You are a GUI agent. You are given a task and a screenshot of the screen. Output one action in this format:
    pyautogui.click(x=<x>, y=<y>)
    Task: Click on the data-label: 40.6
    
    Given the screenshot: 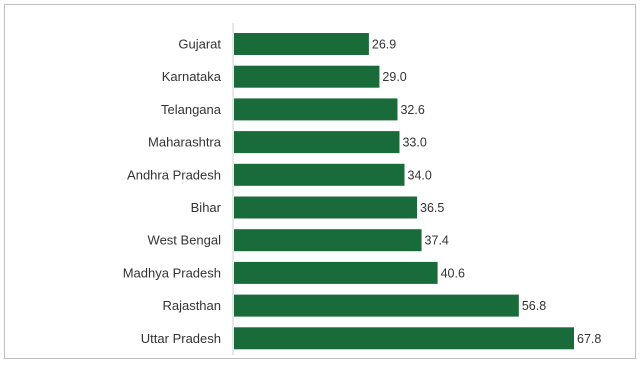 What is the action you would take?
    pyautogui.click(x=453, y=273)
    